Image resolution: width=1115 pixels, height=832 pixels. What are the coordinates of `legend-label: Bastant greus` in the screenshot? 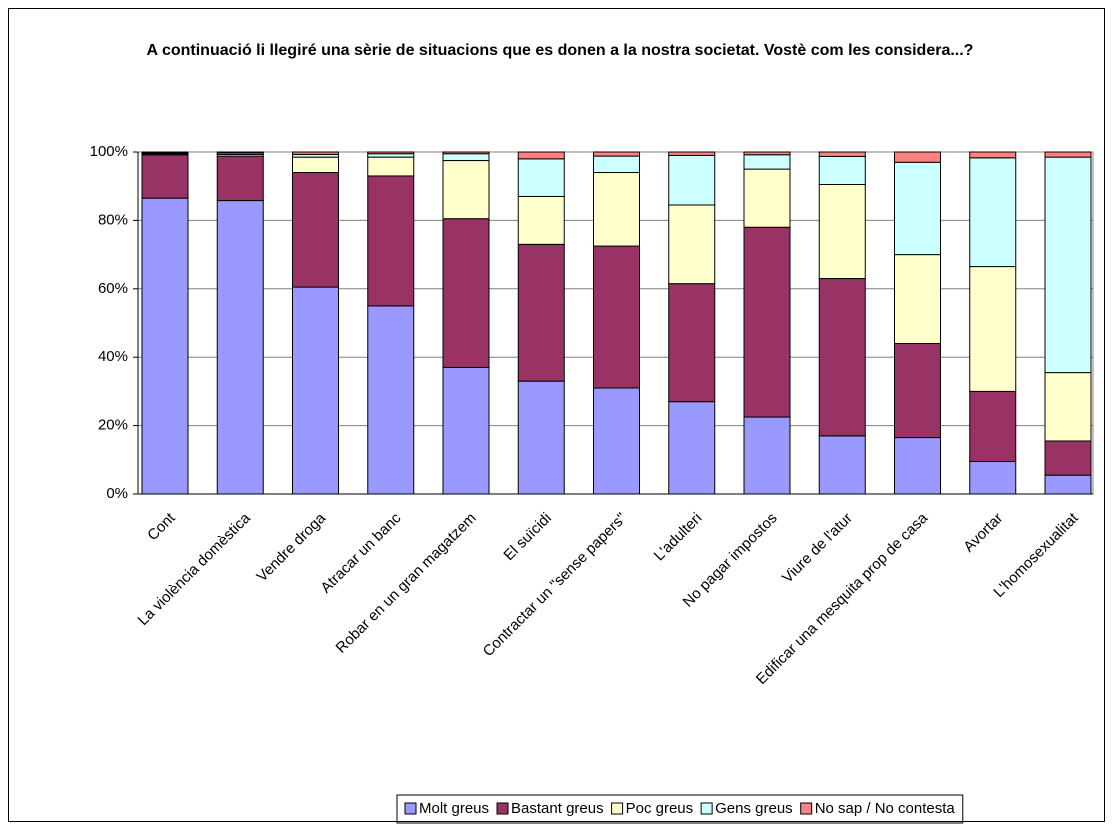 It's located at (557, 808).